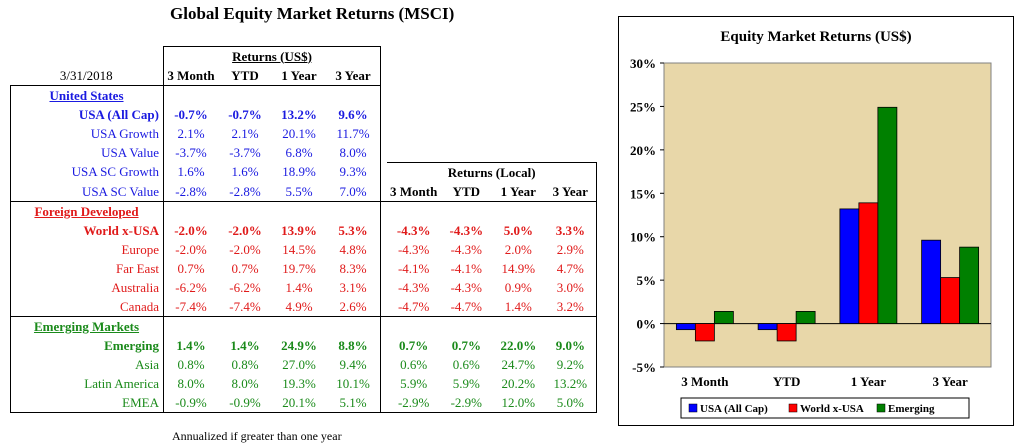 This screenshot has width=1028, height=448. I want to click on usd-period-header: 3 Year, so click(353, 76).